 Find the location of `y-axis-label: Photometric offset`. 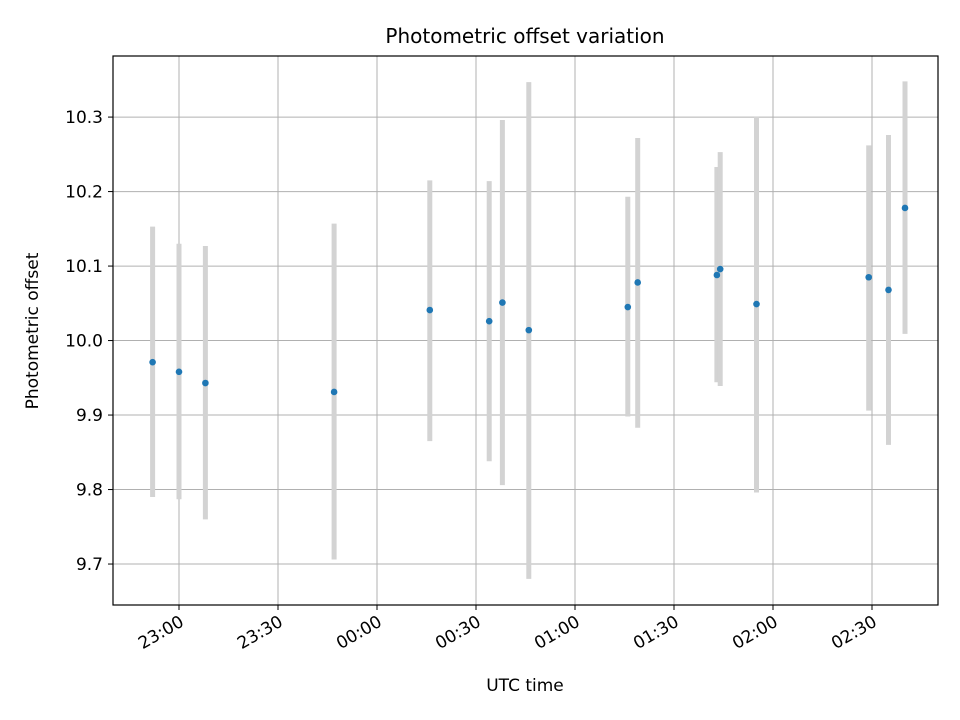

y-axis-label: Photometric offset is located at coordinates (33, 330).